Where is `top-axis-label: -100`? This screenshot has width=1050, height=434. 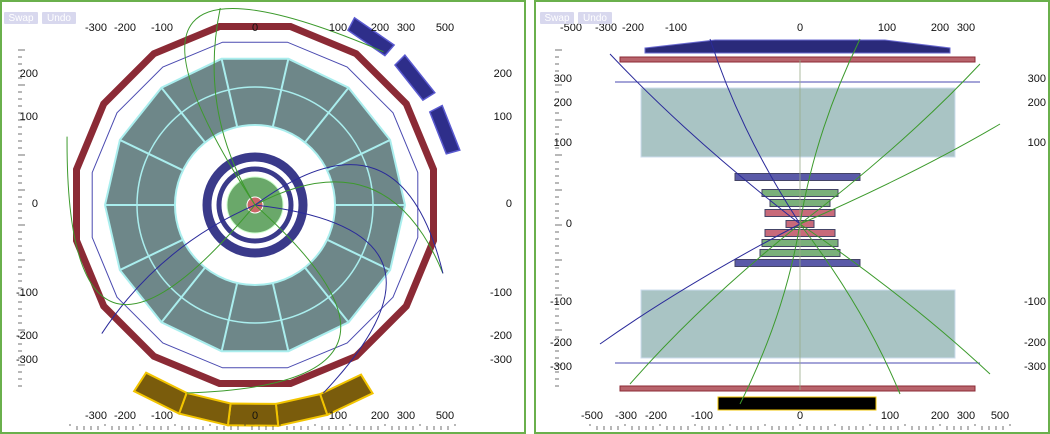
top-axis-label: -100 is located at coordinates (676, 28).